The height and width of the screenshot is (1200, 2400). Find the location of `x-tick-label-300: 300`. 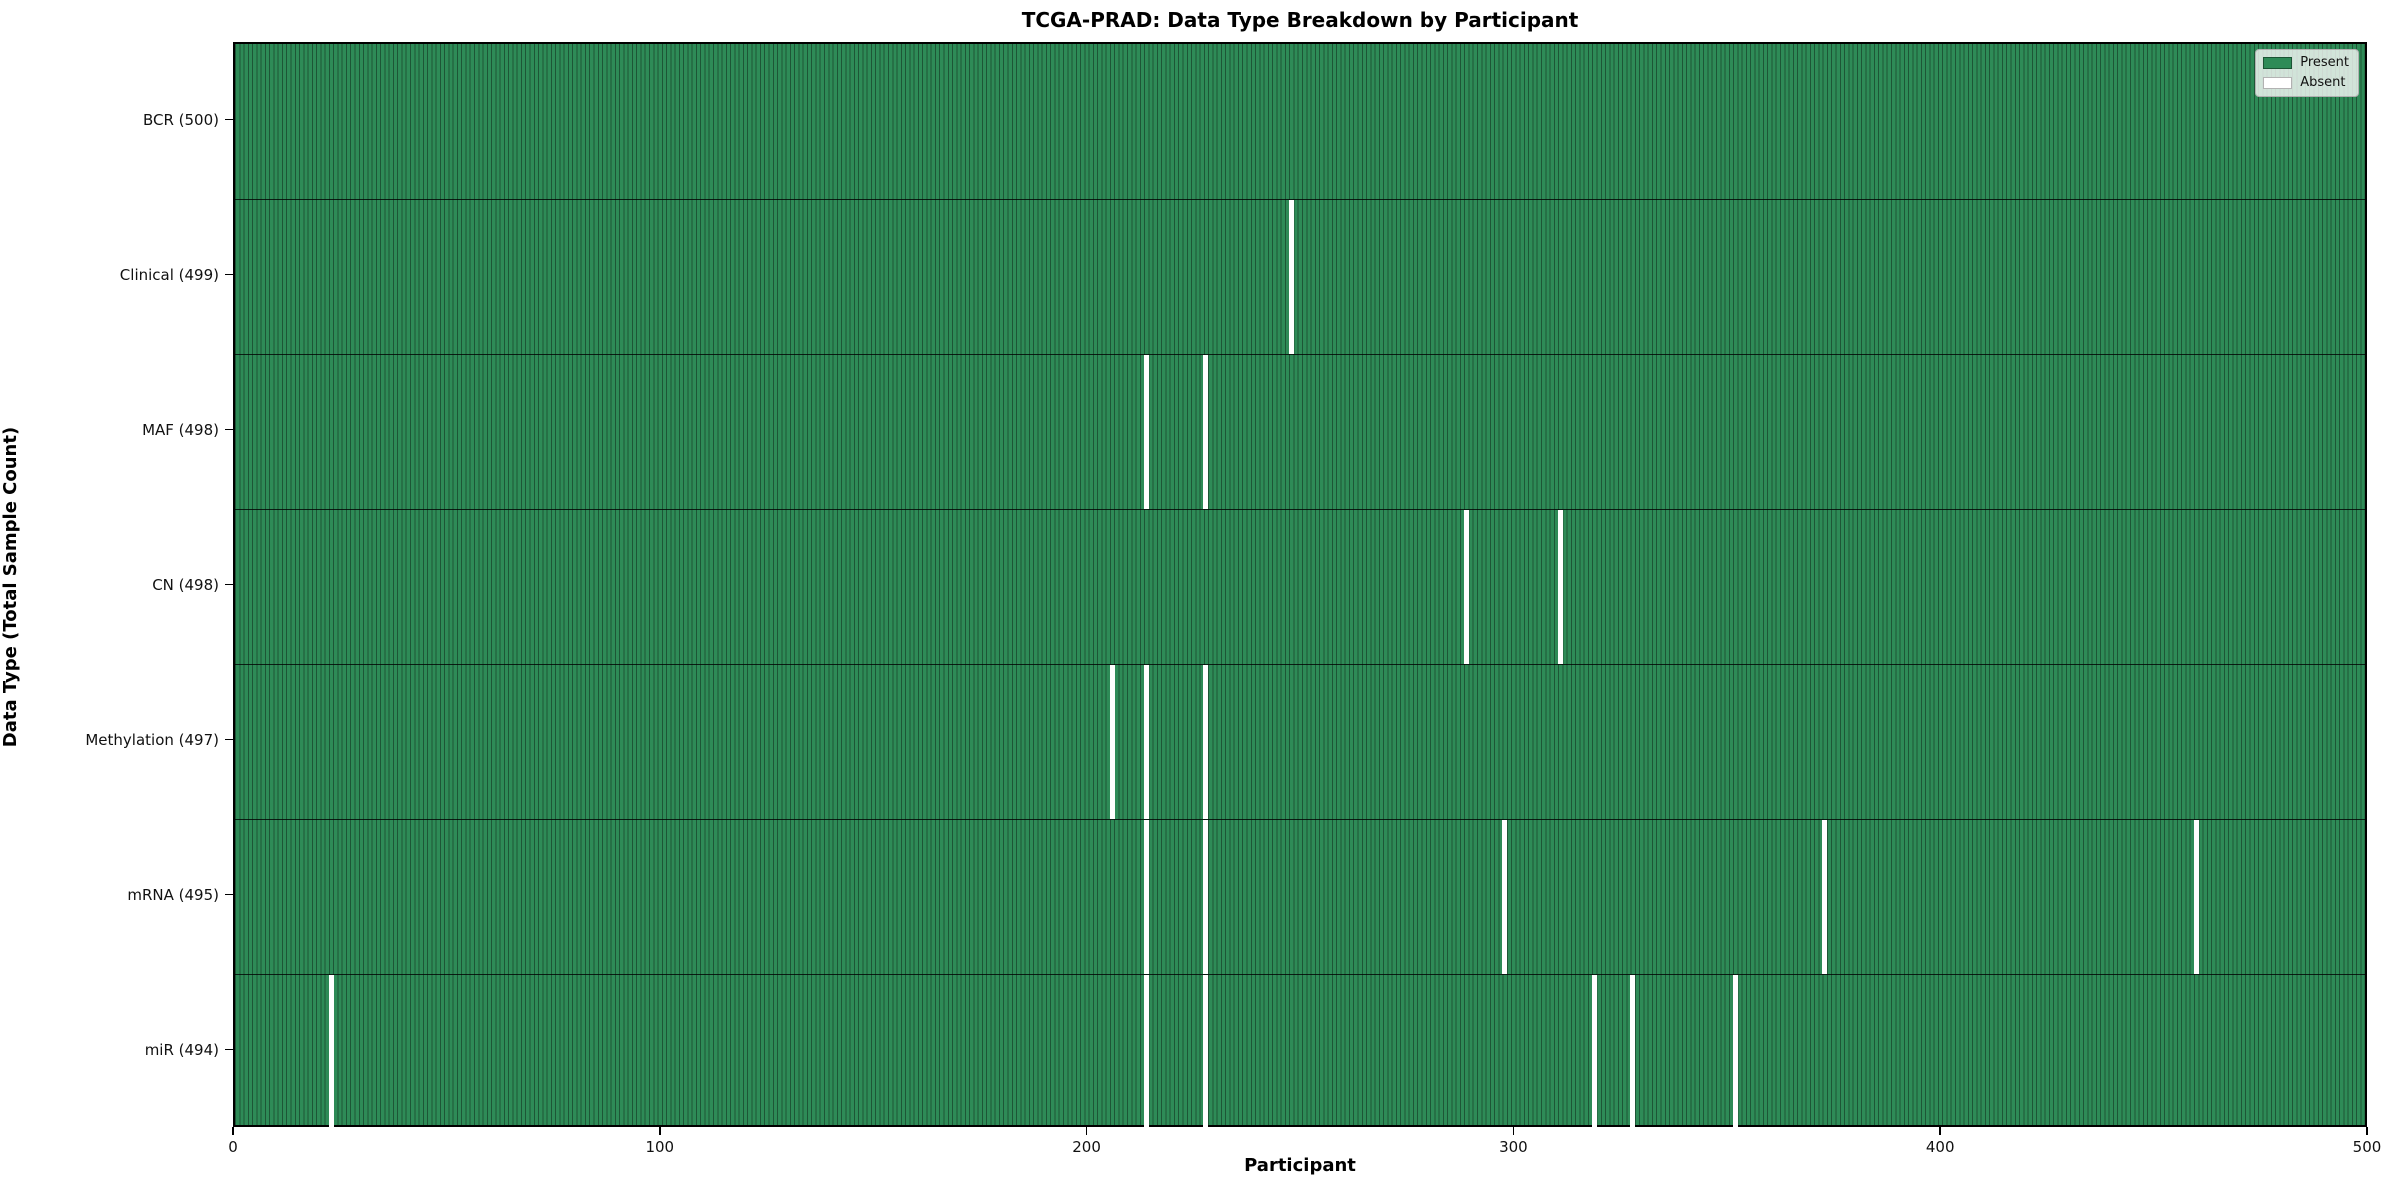

x-tick-label-300: 300 is located at coordinates (1513, 1147).